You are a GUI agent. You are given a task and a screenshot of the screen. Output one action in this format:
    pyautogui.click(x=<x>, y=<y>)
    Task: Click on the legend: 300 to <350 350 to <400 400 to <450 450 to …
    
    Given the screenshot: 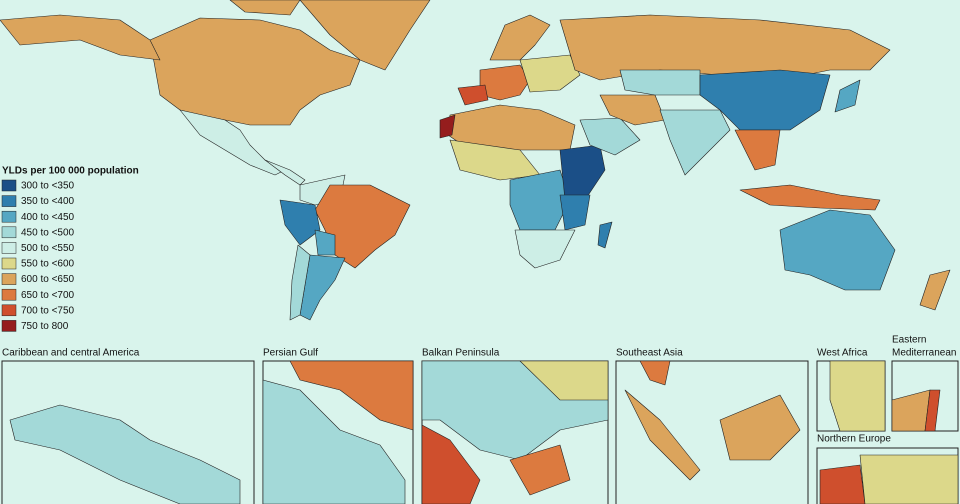 What is the action you would take?
    pyautogui.click(x=38, y=255)
    